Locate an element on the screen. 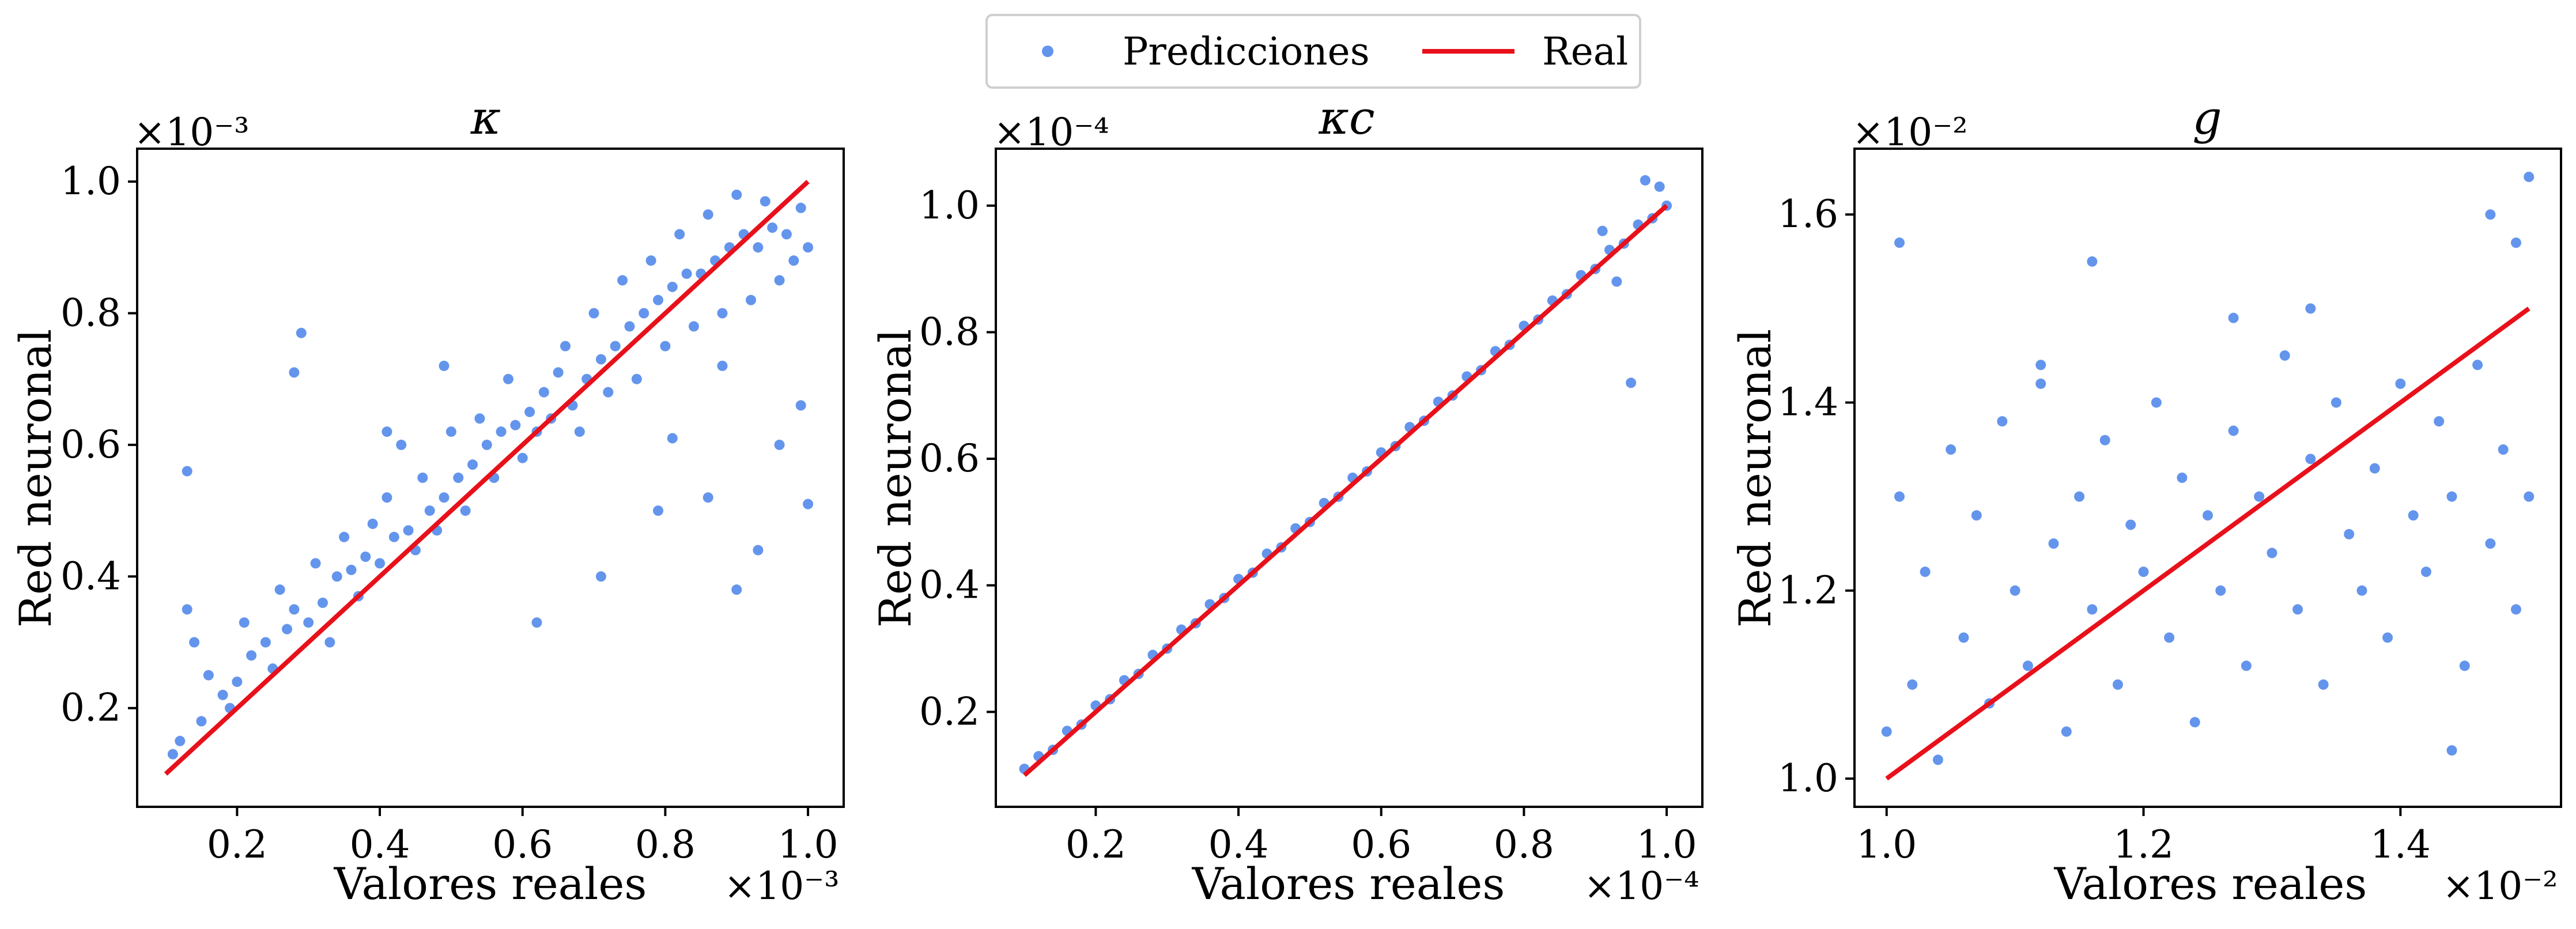  legend-marker-predicciones is located at coordinates (1047, 51).